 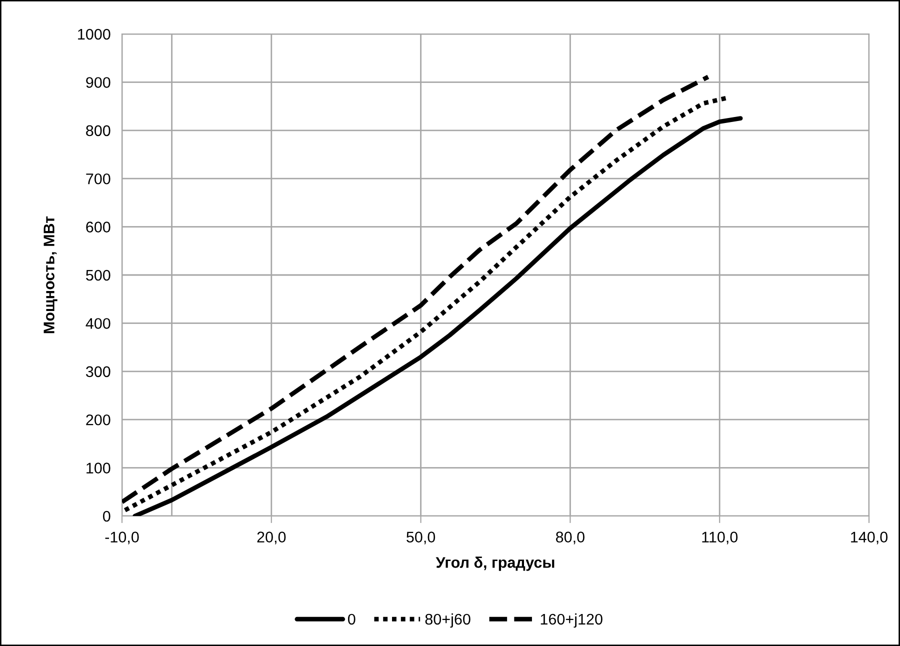 What do you see at coordinates (495, 563) in the screenshot?
I see `x-axis-title: Угол δ, градусы` at bounding box center [495, 563].